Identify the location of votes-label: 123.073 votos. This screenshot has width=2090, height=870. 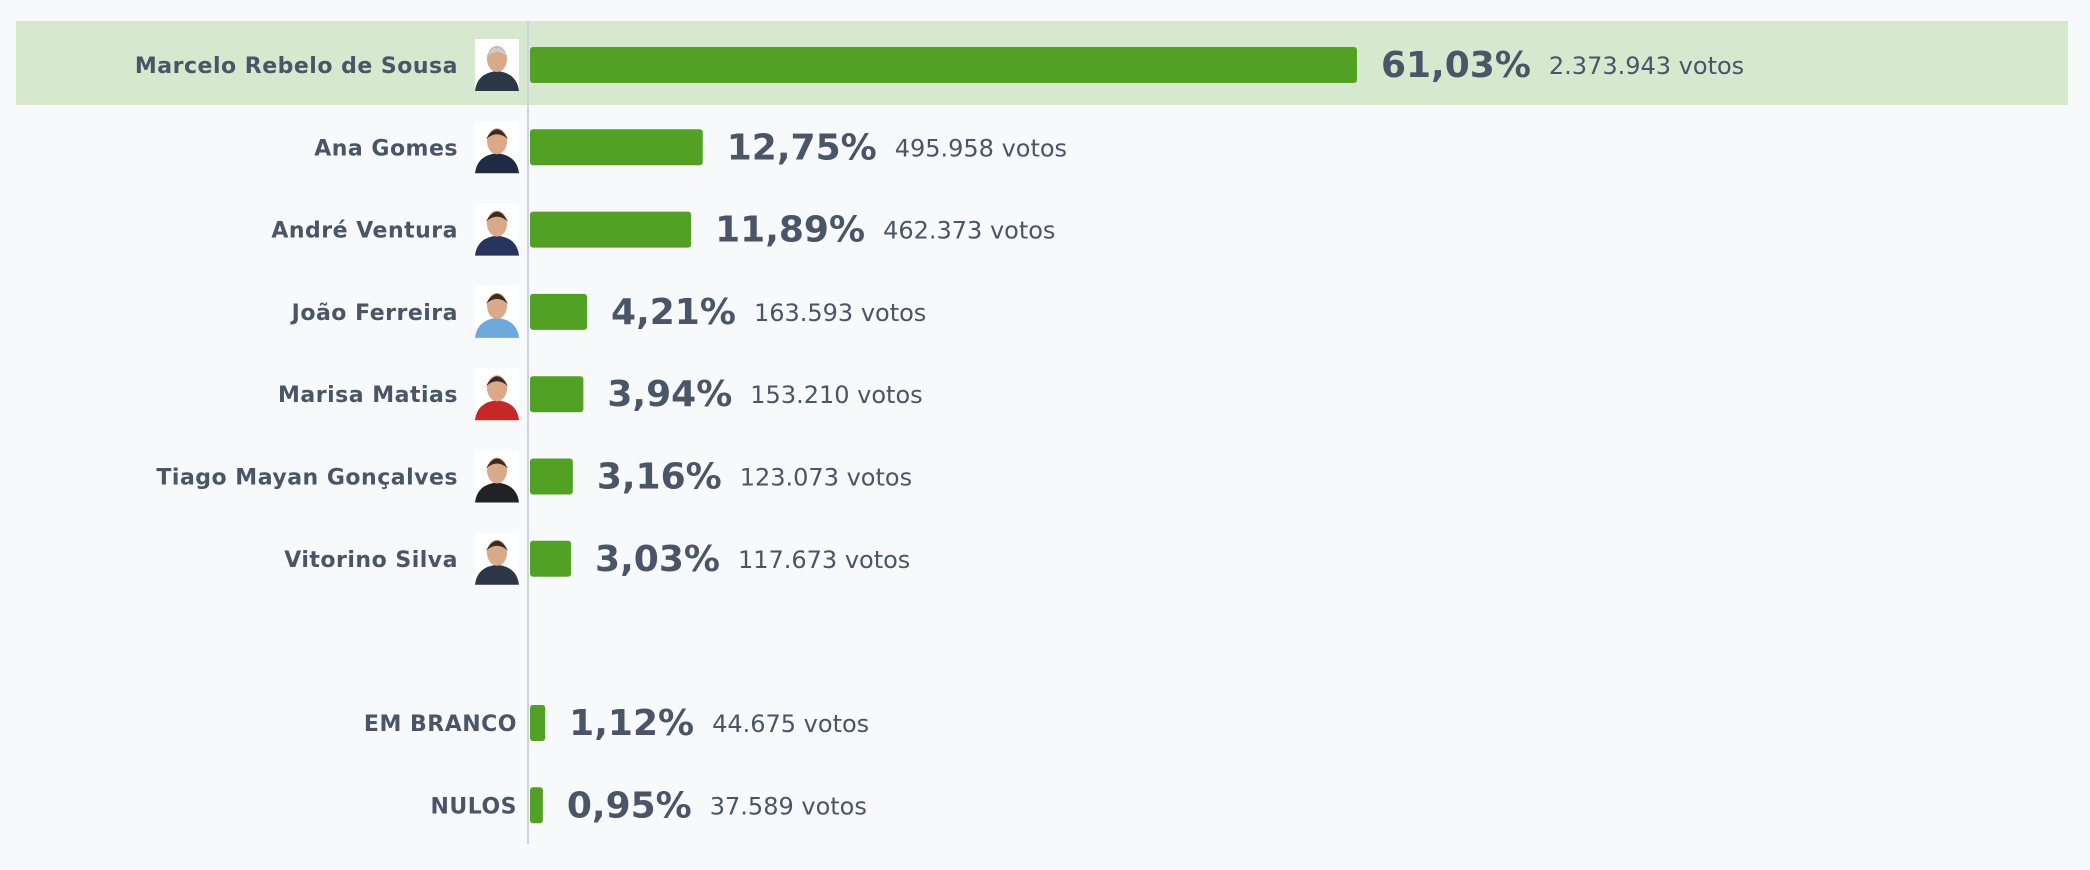
(826, 478).